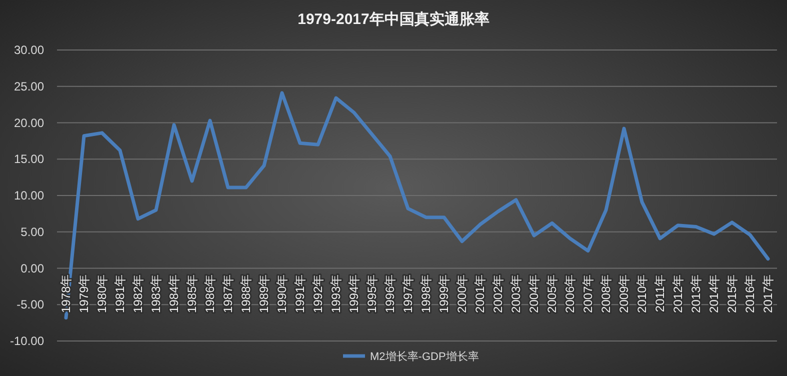 Image resolution: width=787 pixels, height=376 pixels. I want to click on x-tick-label: 1997年, so click(408, 293).